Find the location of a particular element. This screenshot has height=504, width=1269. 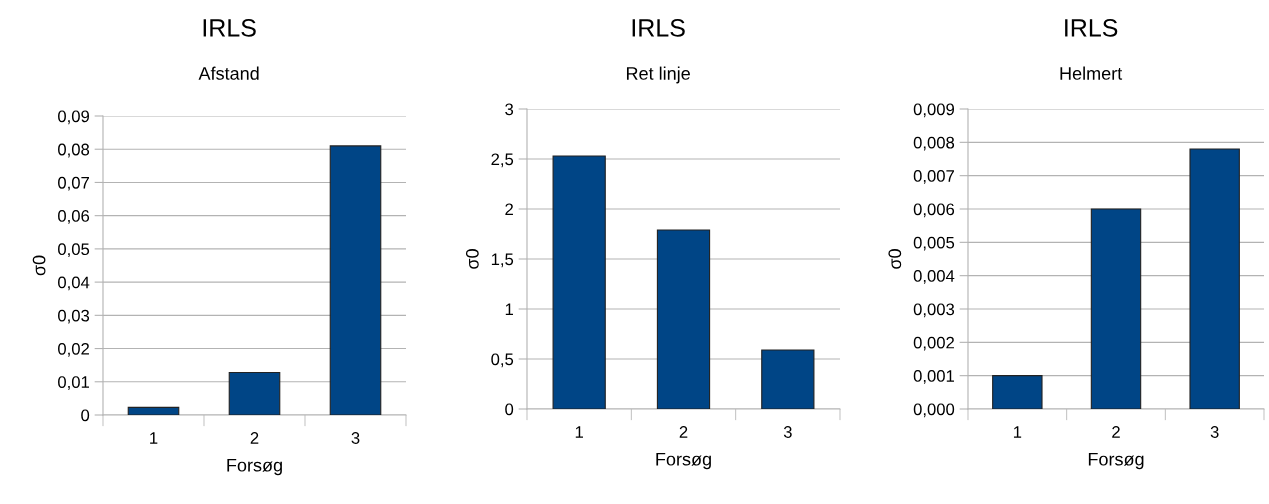

chart-subtitle: Ret linje is located at coordinates (658, 75).